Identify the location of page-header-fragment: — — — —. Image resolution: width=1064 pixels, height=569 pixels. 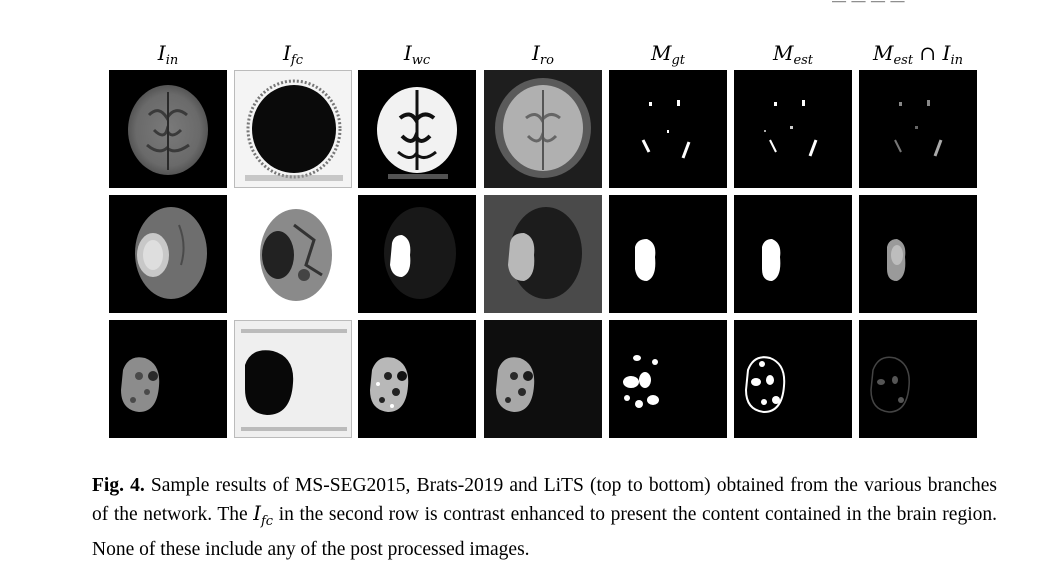
(917, 3).